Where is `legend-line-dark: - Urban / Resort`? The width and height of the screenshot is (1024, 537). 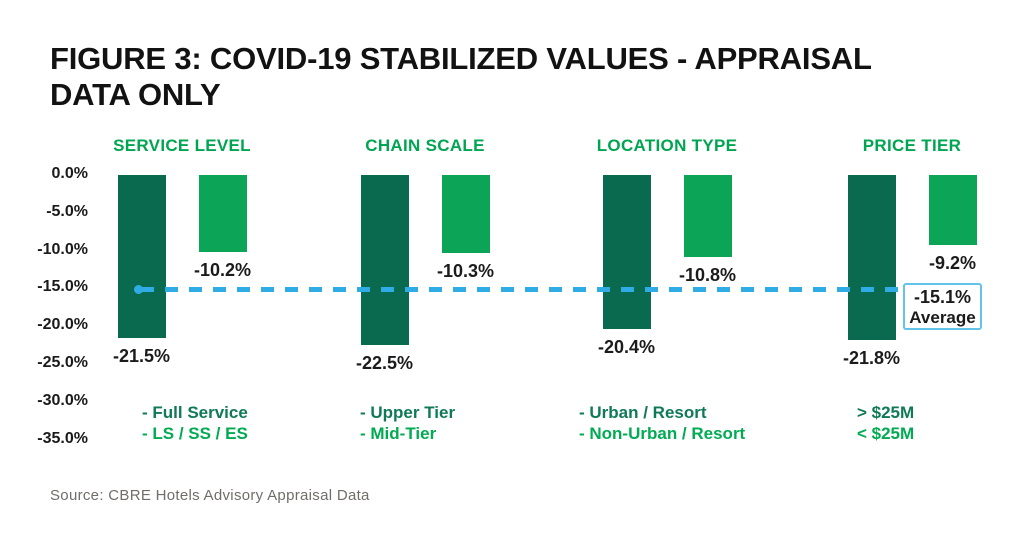 legend-line-dark: - Urban / Resort is located at coordinates (643, 412).